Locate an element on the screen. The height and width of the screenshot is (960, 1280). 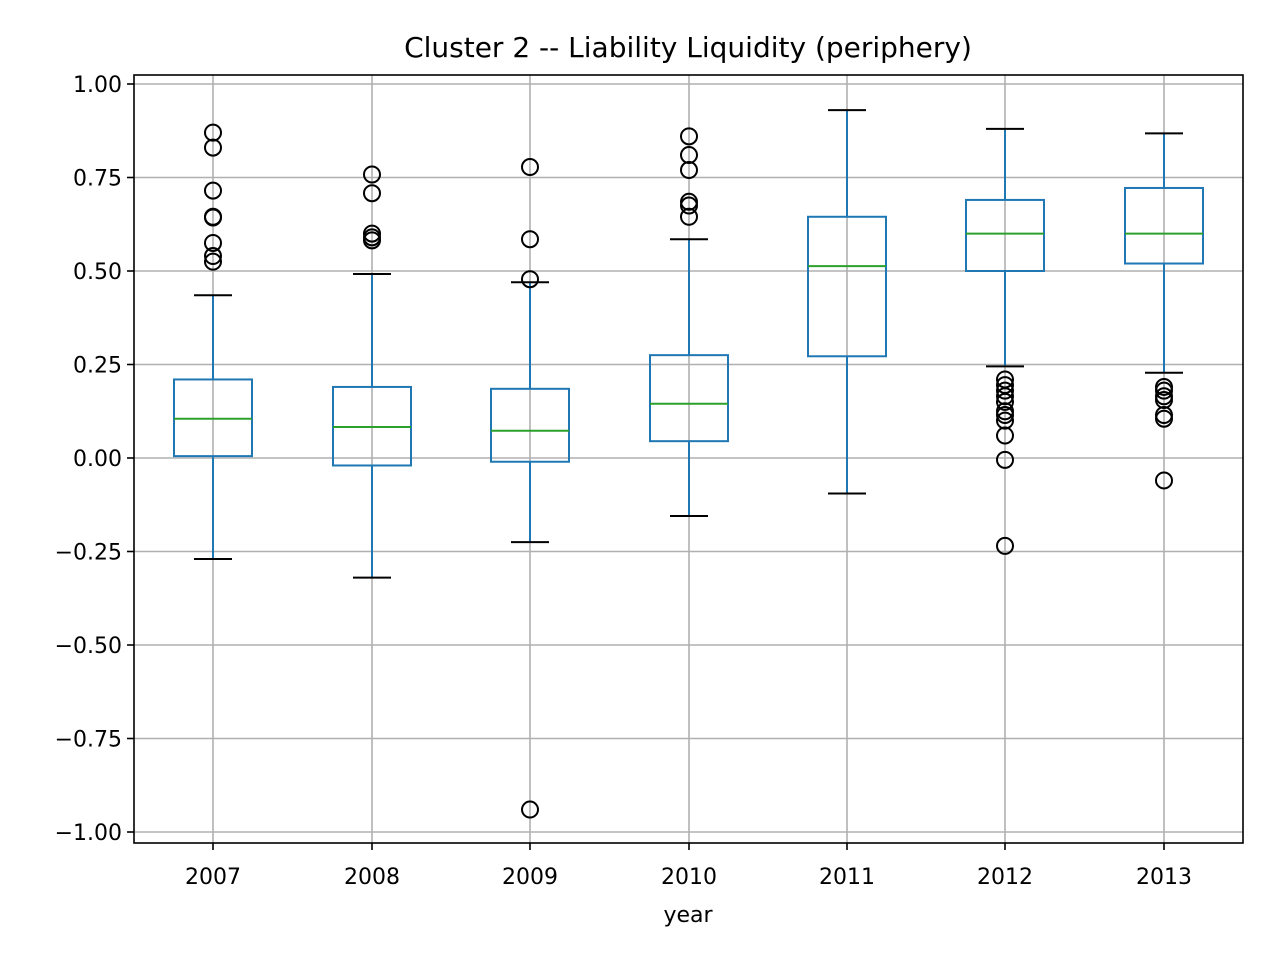
x-axis-label: year is located at coordinates (688, 915).